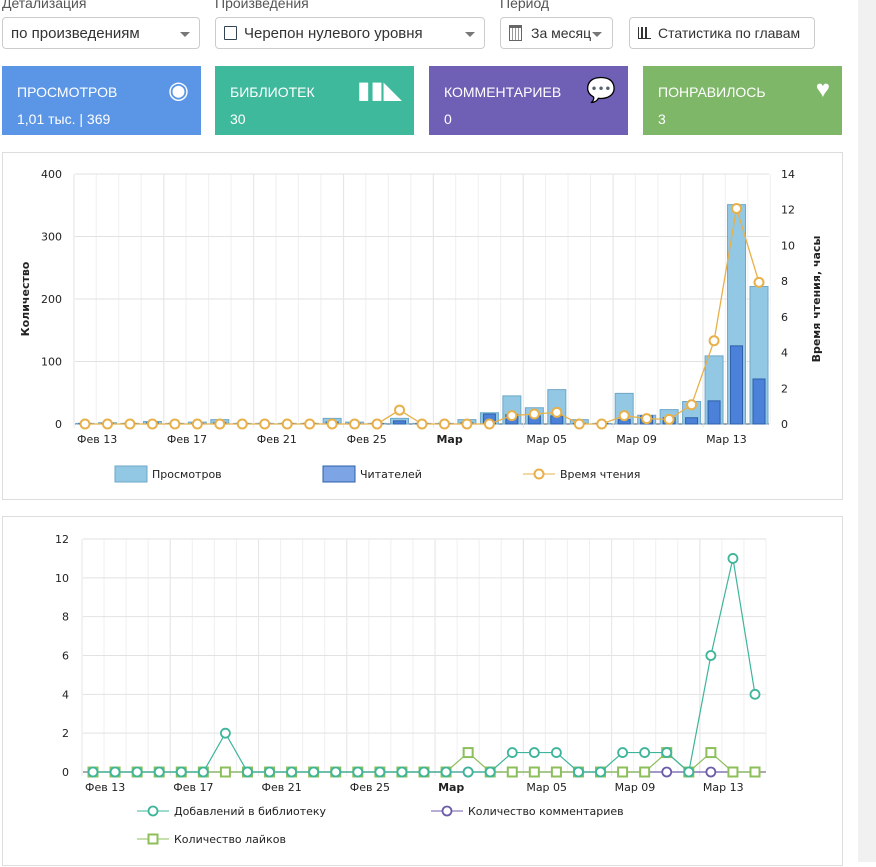  What do you see at coordinates (51, 174) in the screenshot?
I see `y-tick-label: 400` at bounding box center [51, 174].